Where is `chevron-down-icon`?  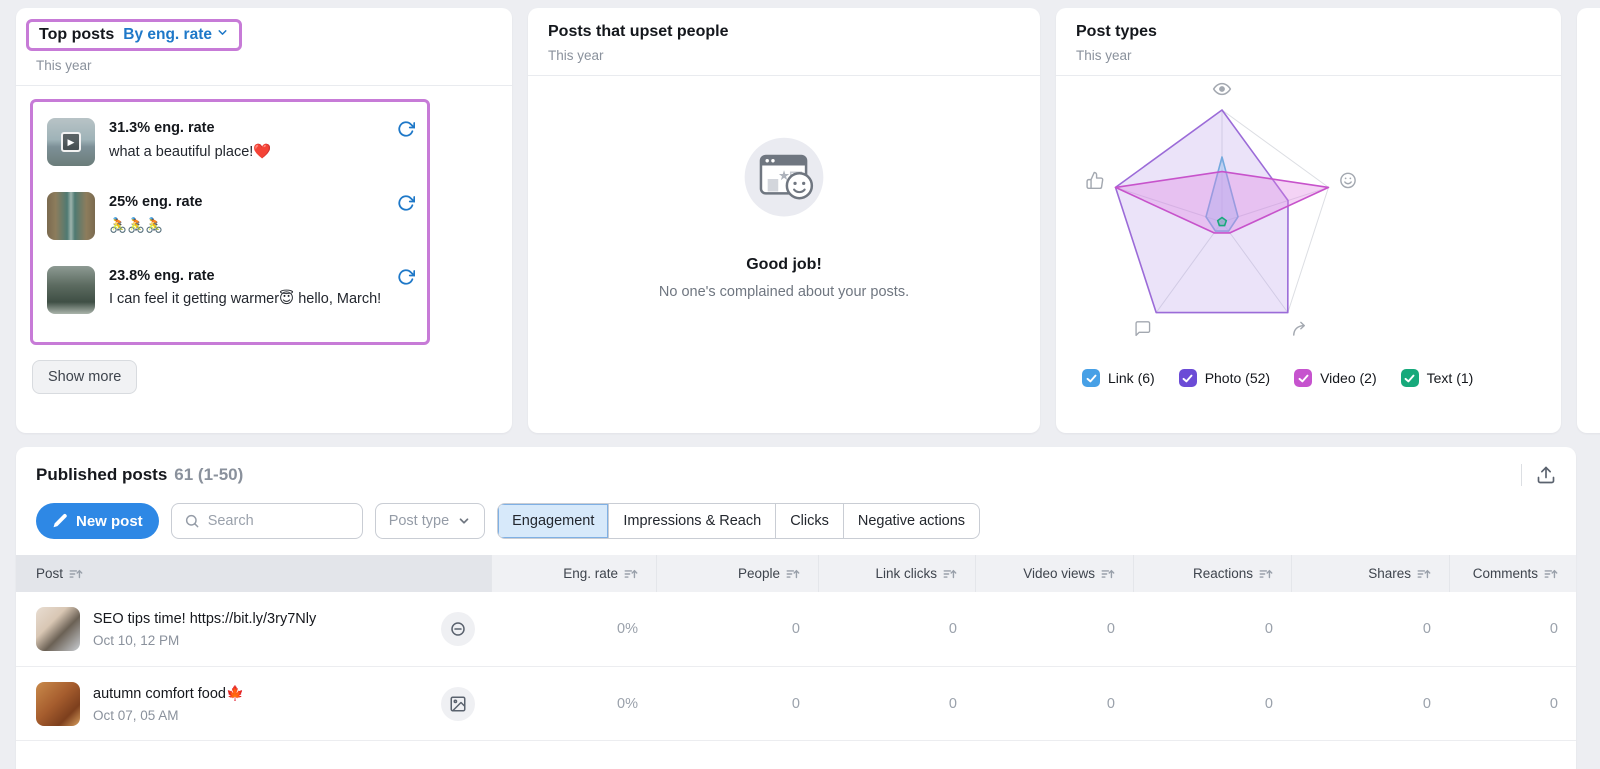 chevron-down-icon is located at coordinates (464, 521).